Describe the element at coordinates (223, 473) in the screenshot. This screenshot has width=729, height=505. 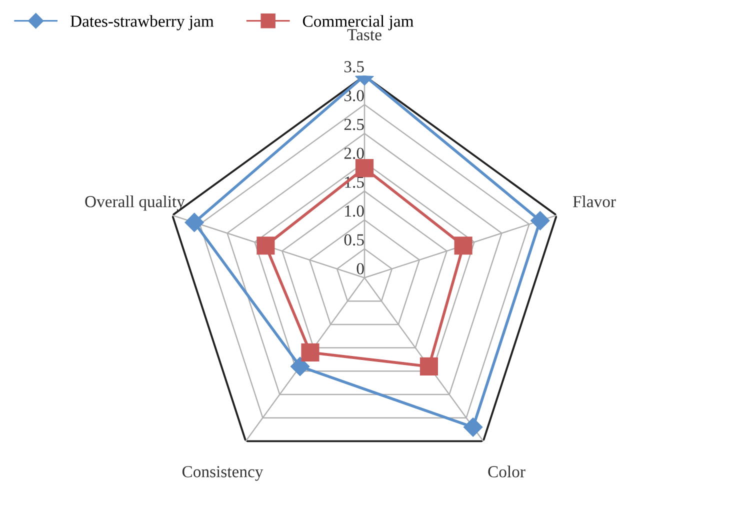
I see `spoke-label: Consistency` at that location.